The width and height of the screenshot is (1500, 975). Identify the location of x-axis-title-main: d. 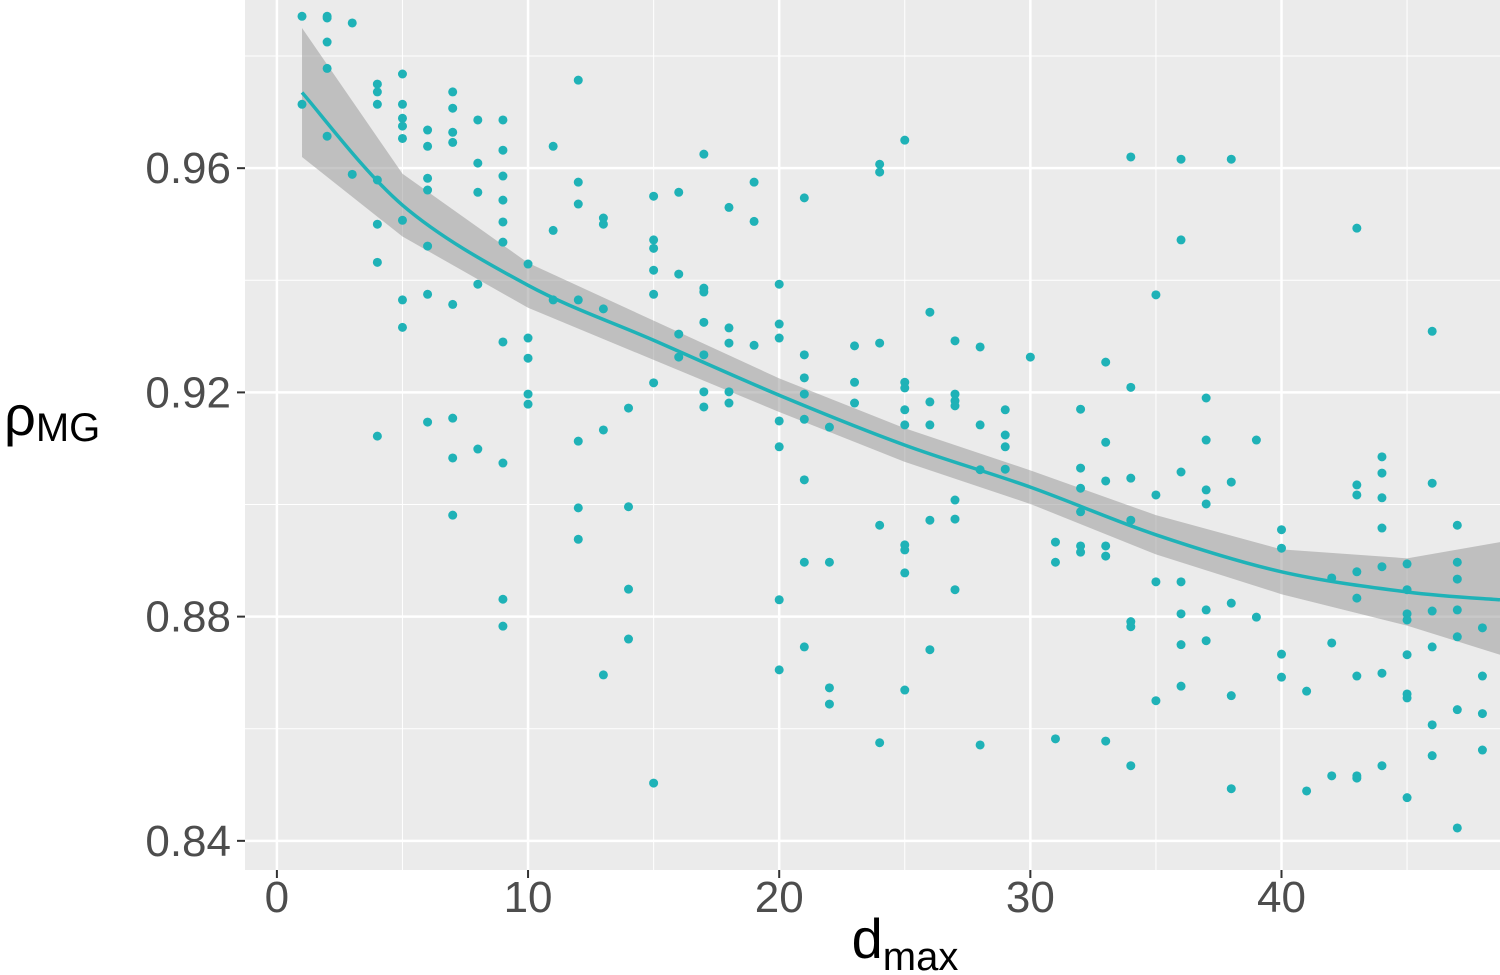
(867, 938).